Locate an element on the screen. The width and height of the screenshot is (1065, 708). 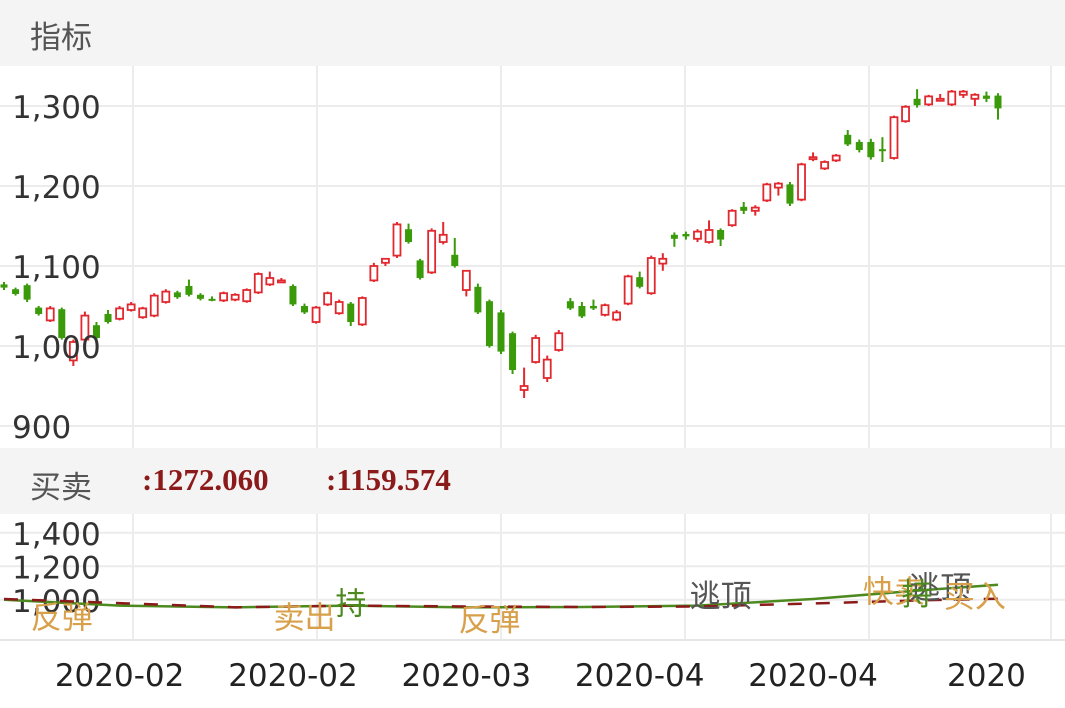
y-tick-label: 1,100 is located at coordinates (56, 268).